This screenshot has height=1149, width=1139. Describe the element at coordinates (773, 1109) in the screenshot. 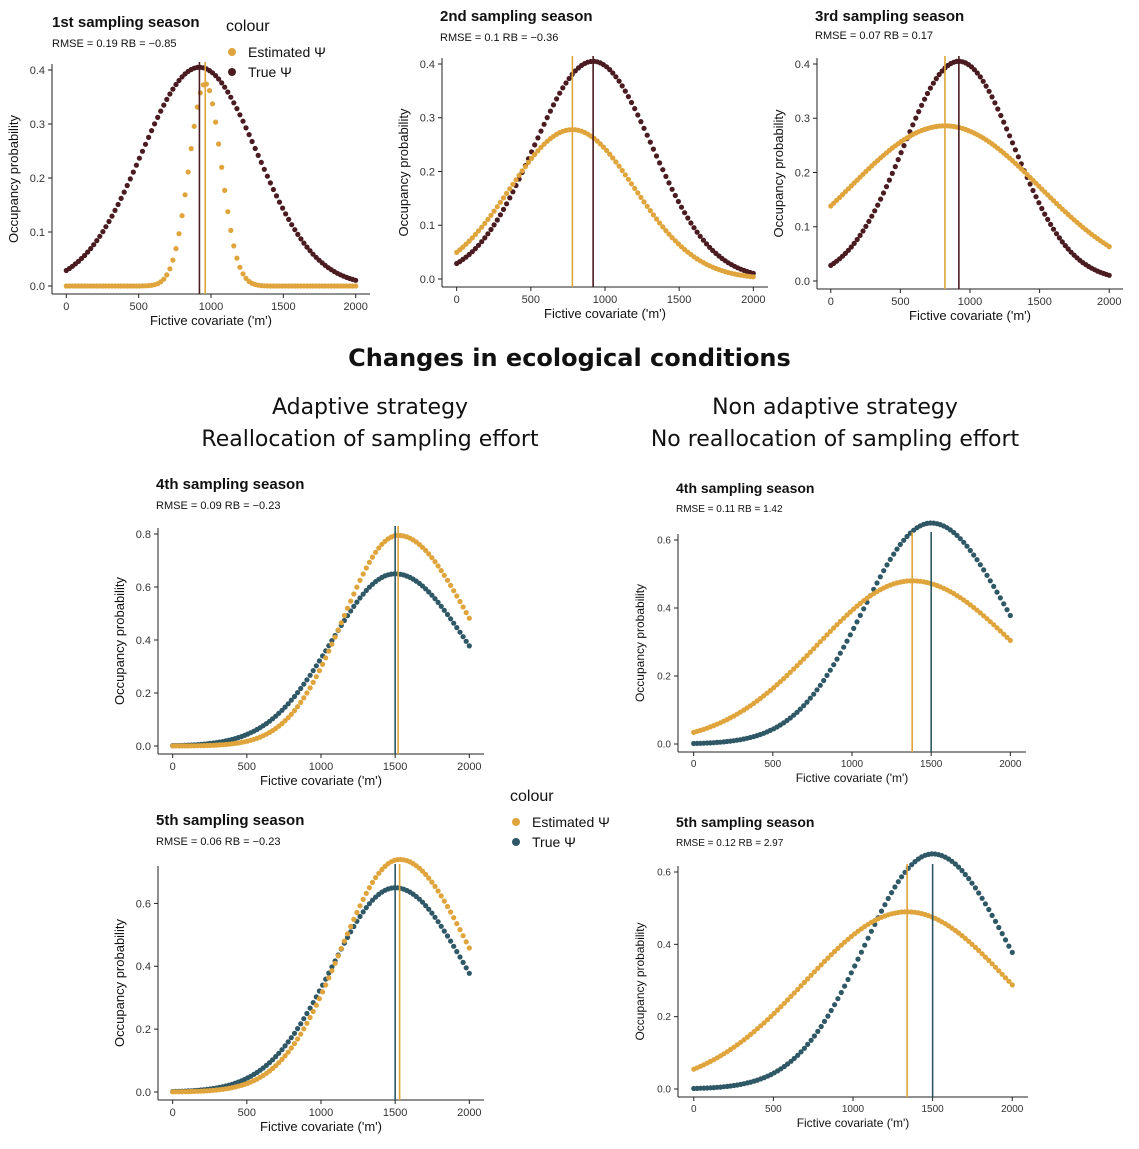

I see `x-tick-label: 500` at that location.